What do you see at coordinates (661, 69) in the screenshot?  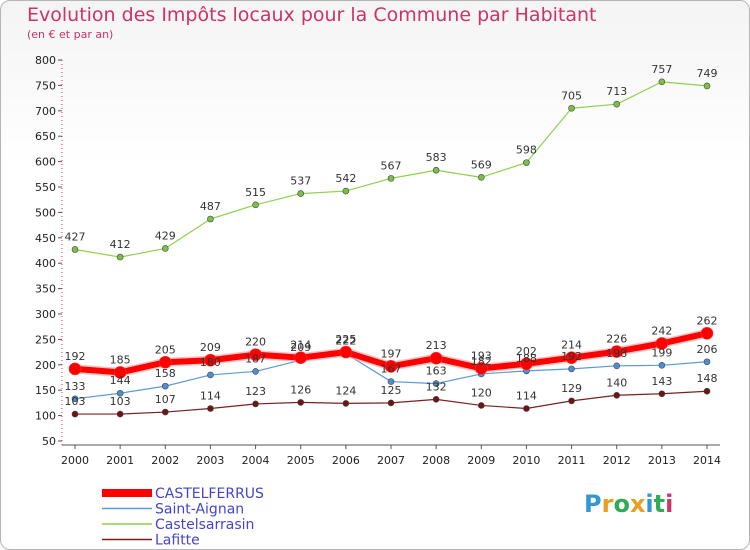 I see `data-label-castelsarrasin: 757` at bounding box center [661, 69].